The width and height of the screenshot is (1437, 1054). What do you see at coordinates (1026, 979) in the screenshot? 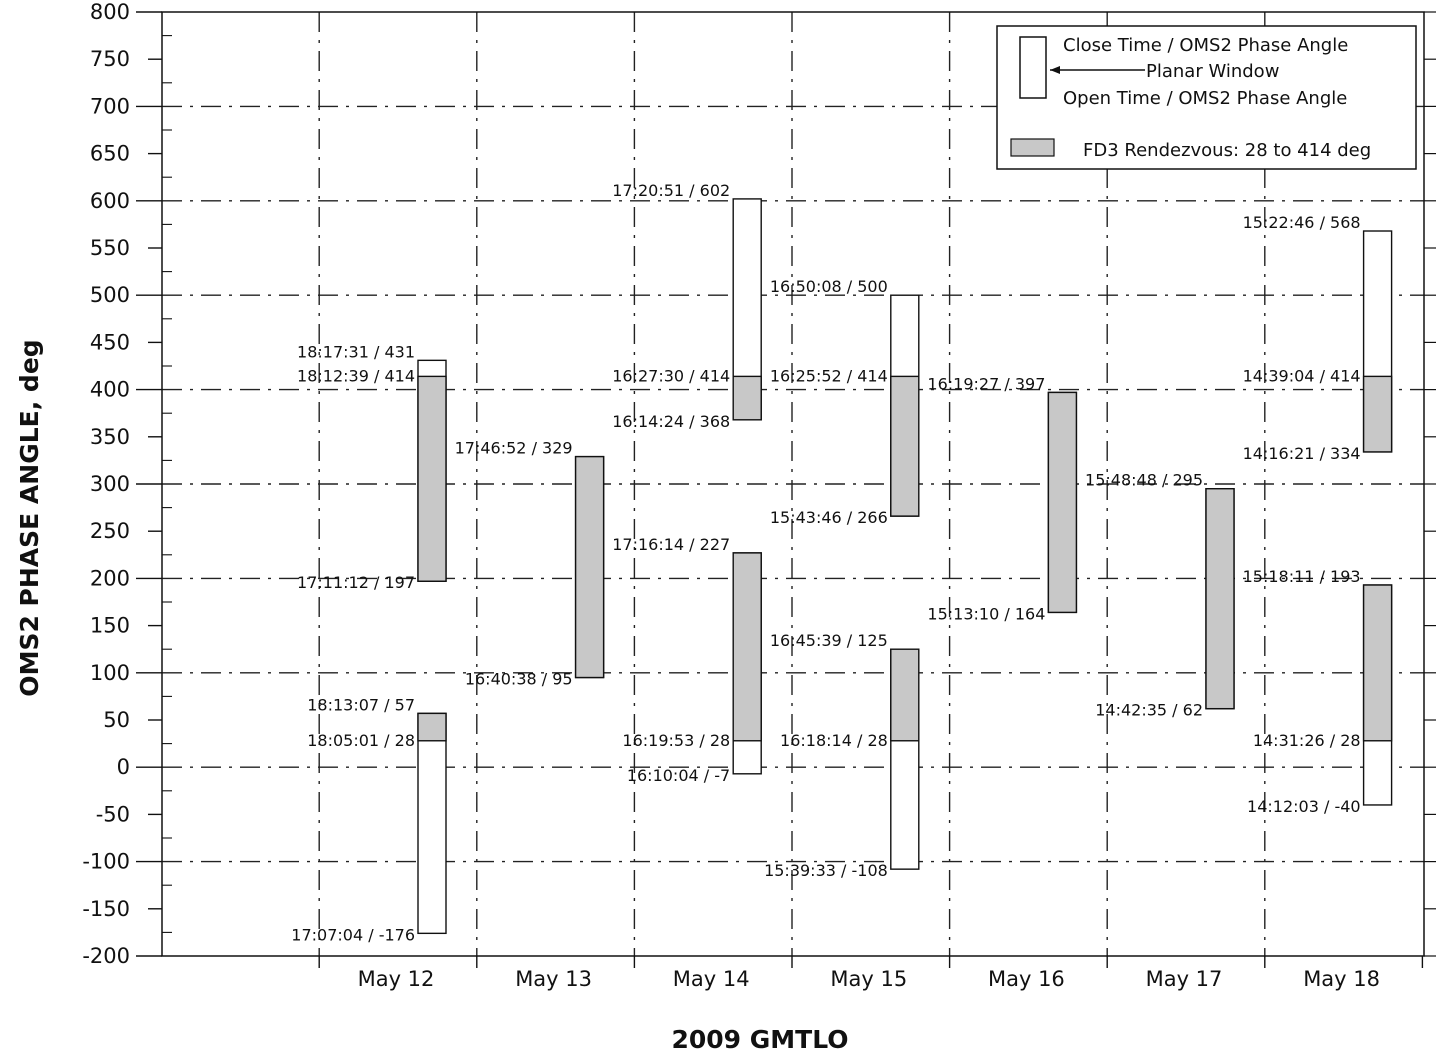
I see `x-tick-label: May 16` at bounding box center [1026, 979].